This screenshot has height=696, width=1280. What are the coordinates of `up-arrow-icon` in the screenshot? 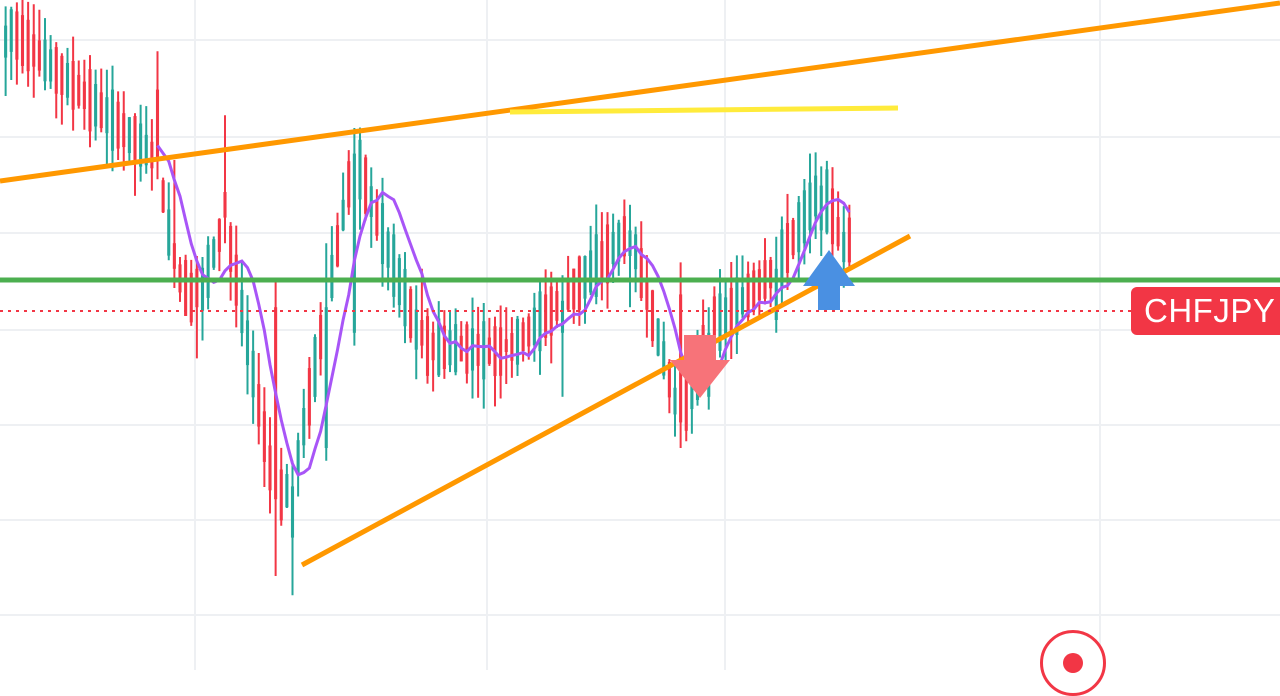 It's located at (829, 280).